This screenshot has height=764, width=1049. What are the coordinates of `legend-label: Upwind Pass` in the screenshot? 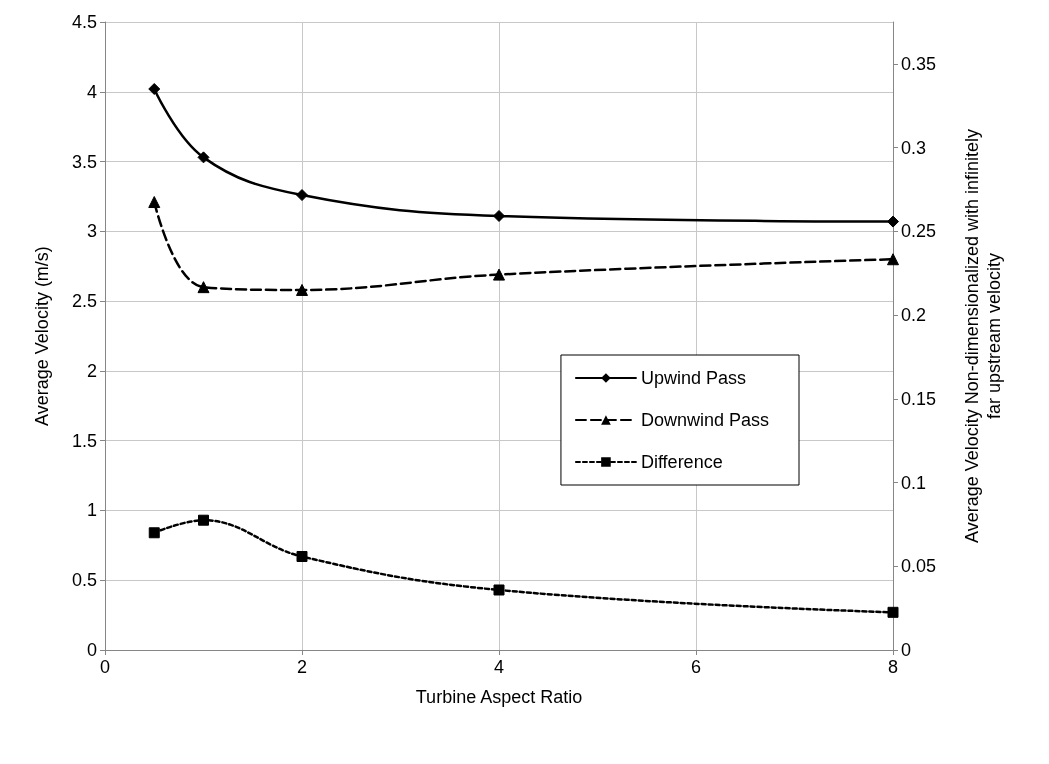 It's located at (693, 378).